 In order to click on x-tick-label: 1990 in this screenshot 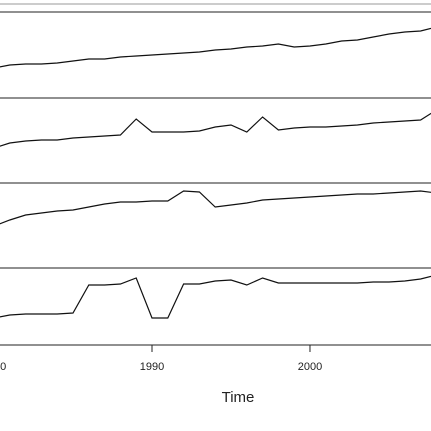, I will do `click(152, 367)`.